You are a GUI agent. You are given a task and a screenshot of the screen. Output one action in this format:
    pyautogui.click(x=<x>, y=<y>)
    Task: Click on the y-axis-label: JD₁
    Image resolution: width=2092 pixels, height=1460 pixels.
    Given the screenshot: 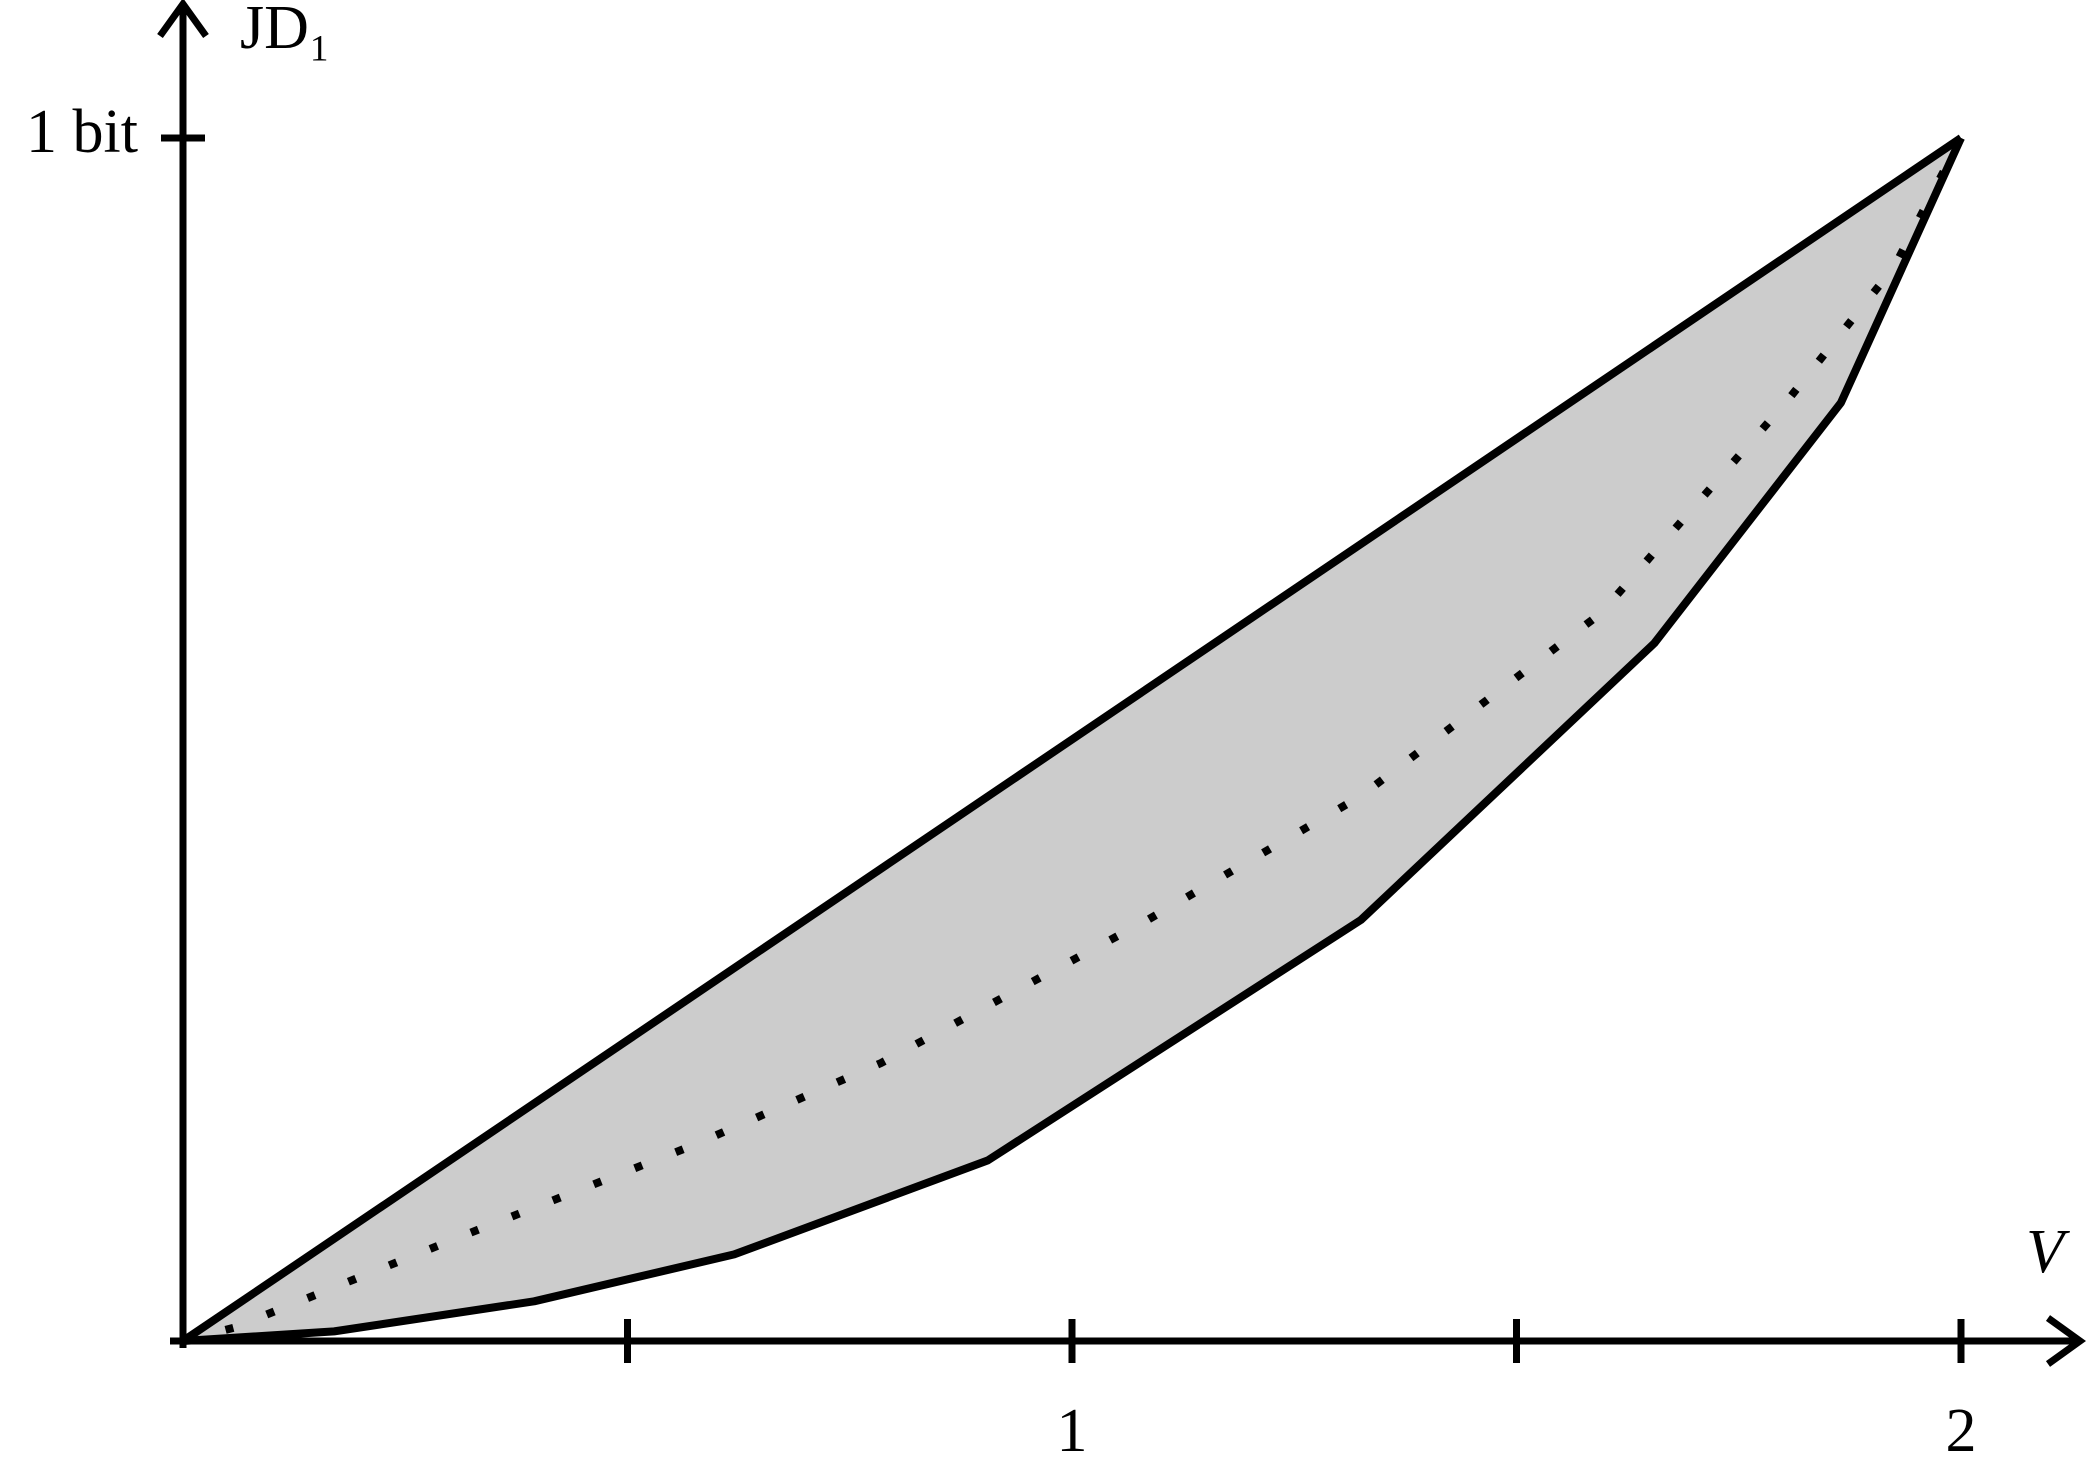 What is the action you would take?
    pyautogui.click(x=285, y=31)
    